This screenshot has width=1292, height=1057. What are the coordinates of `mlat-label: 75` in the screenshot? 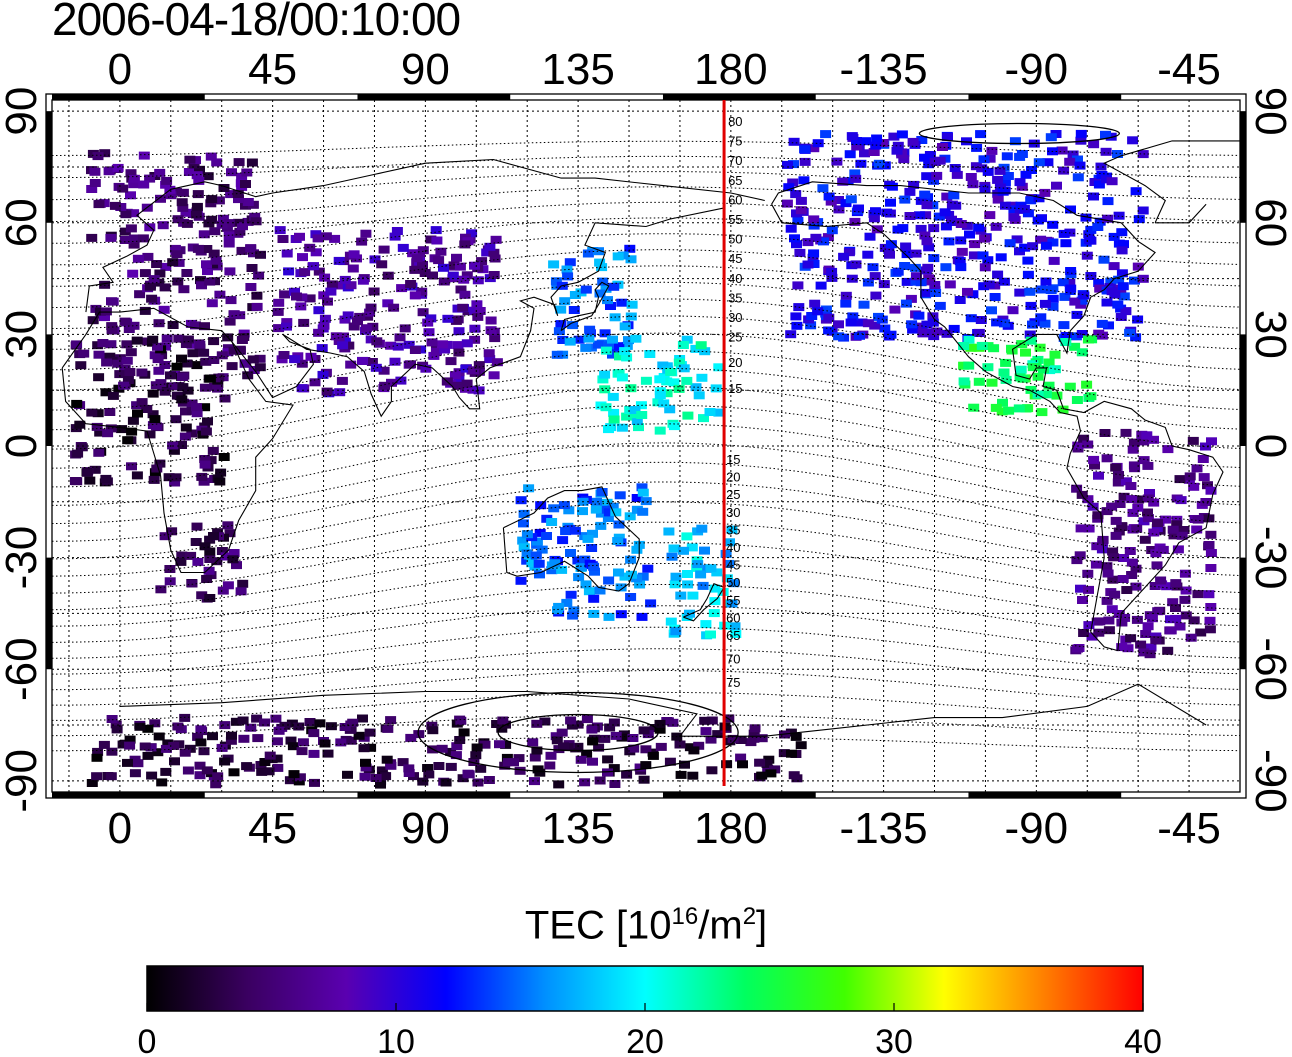 It's located at (735, 141).